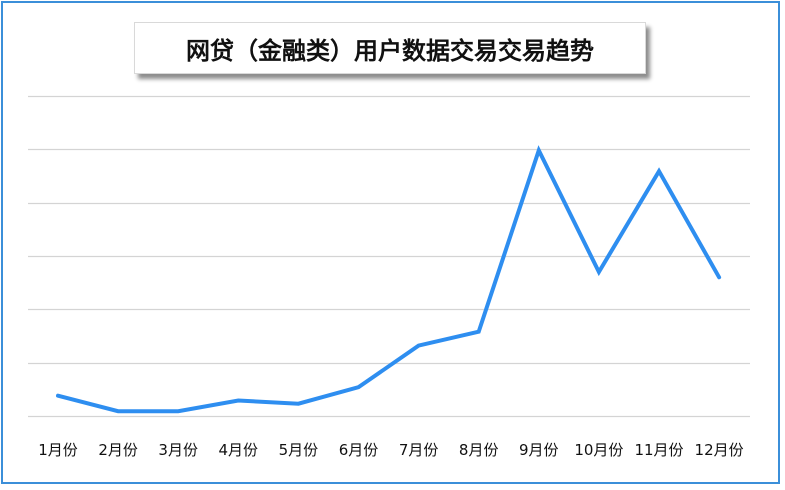  What do you see at coordinates (539, 450) in the screenshot?
I see `x-tick-label: 9月份` at bounding box center [539, 450].